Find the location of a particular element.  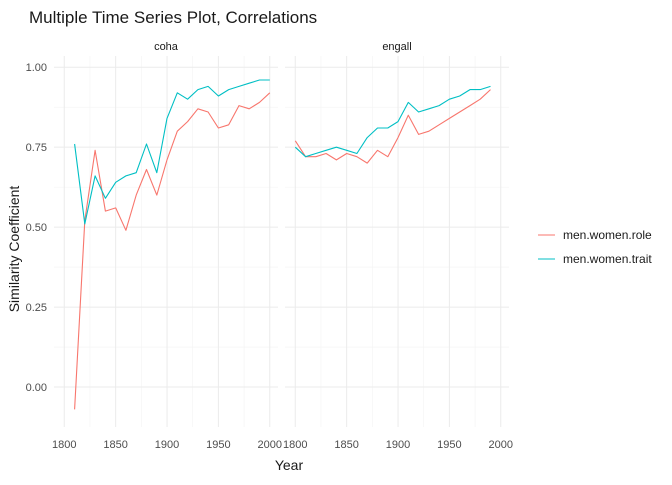

x-axis-title: Year is located at coordinates (289, 465).